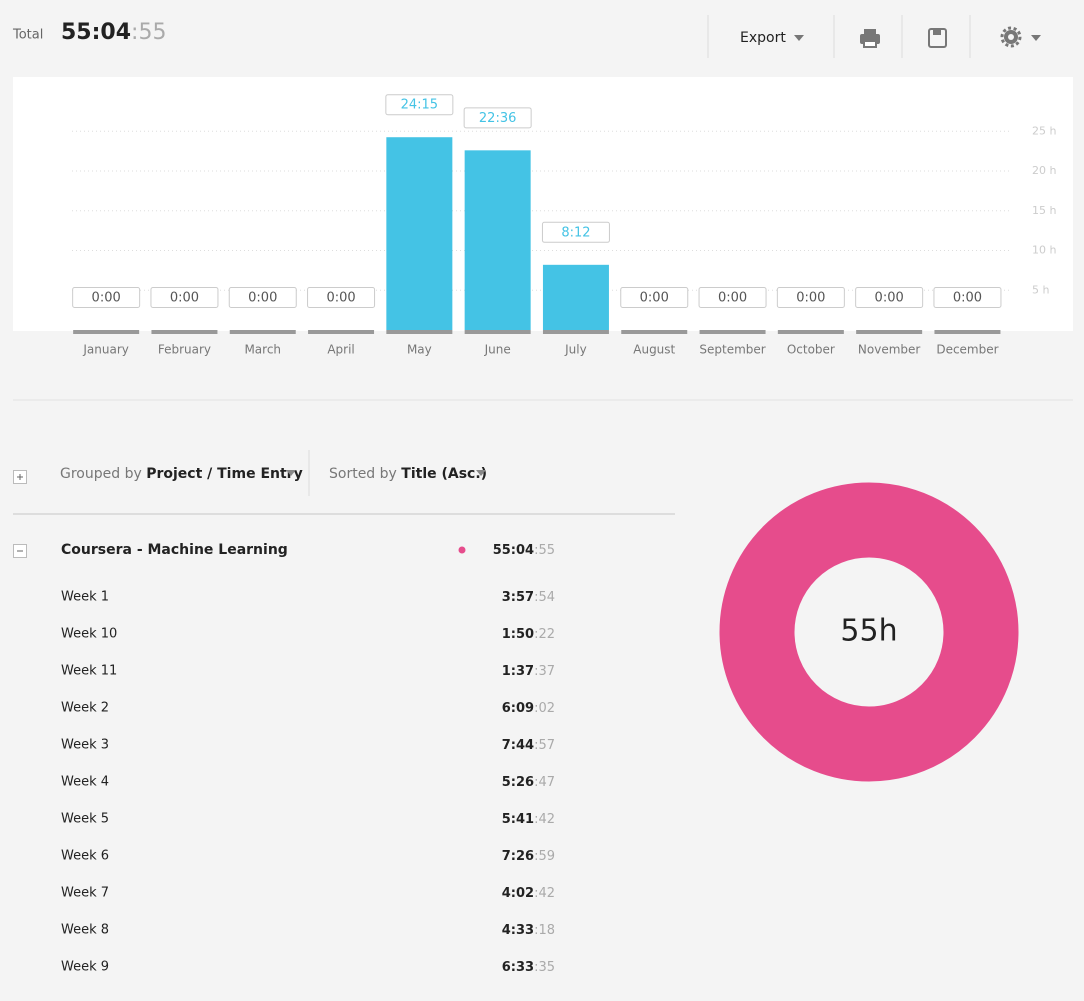  What do you see at coordinates (544, 745) in the screenshot?
I see `entry-seconds: :57` at bounding box center [544, 745].